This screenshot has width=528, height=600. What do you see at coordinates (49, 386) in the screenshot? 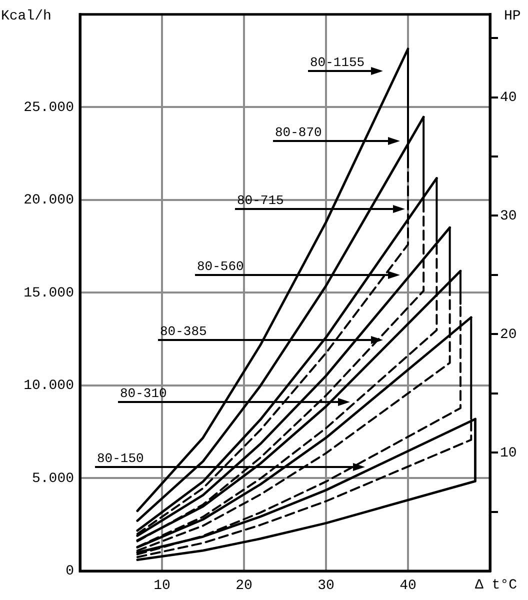
I see `y-tick-label: 10.000` at bounding box center [49, 386].